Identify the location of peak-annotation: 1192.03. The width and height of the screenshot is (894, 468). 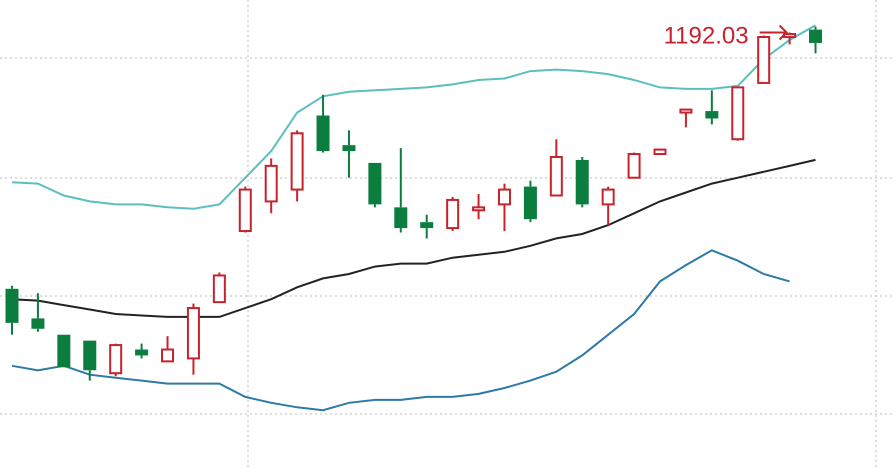
(726, 35).